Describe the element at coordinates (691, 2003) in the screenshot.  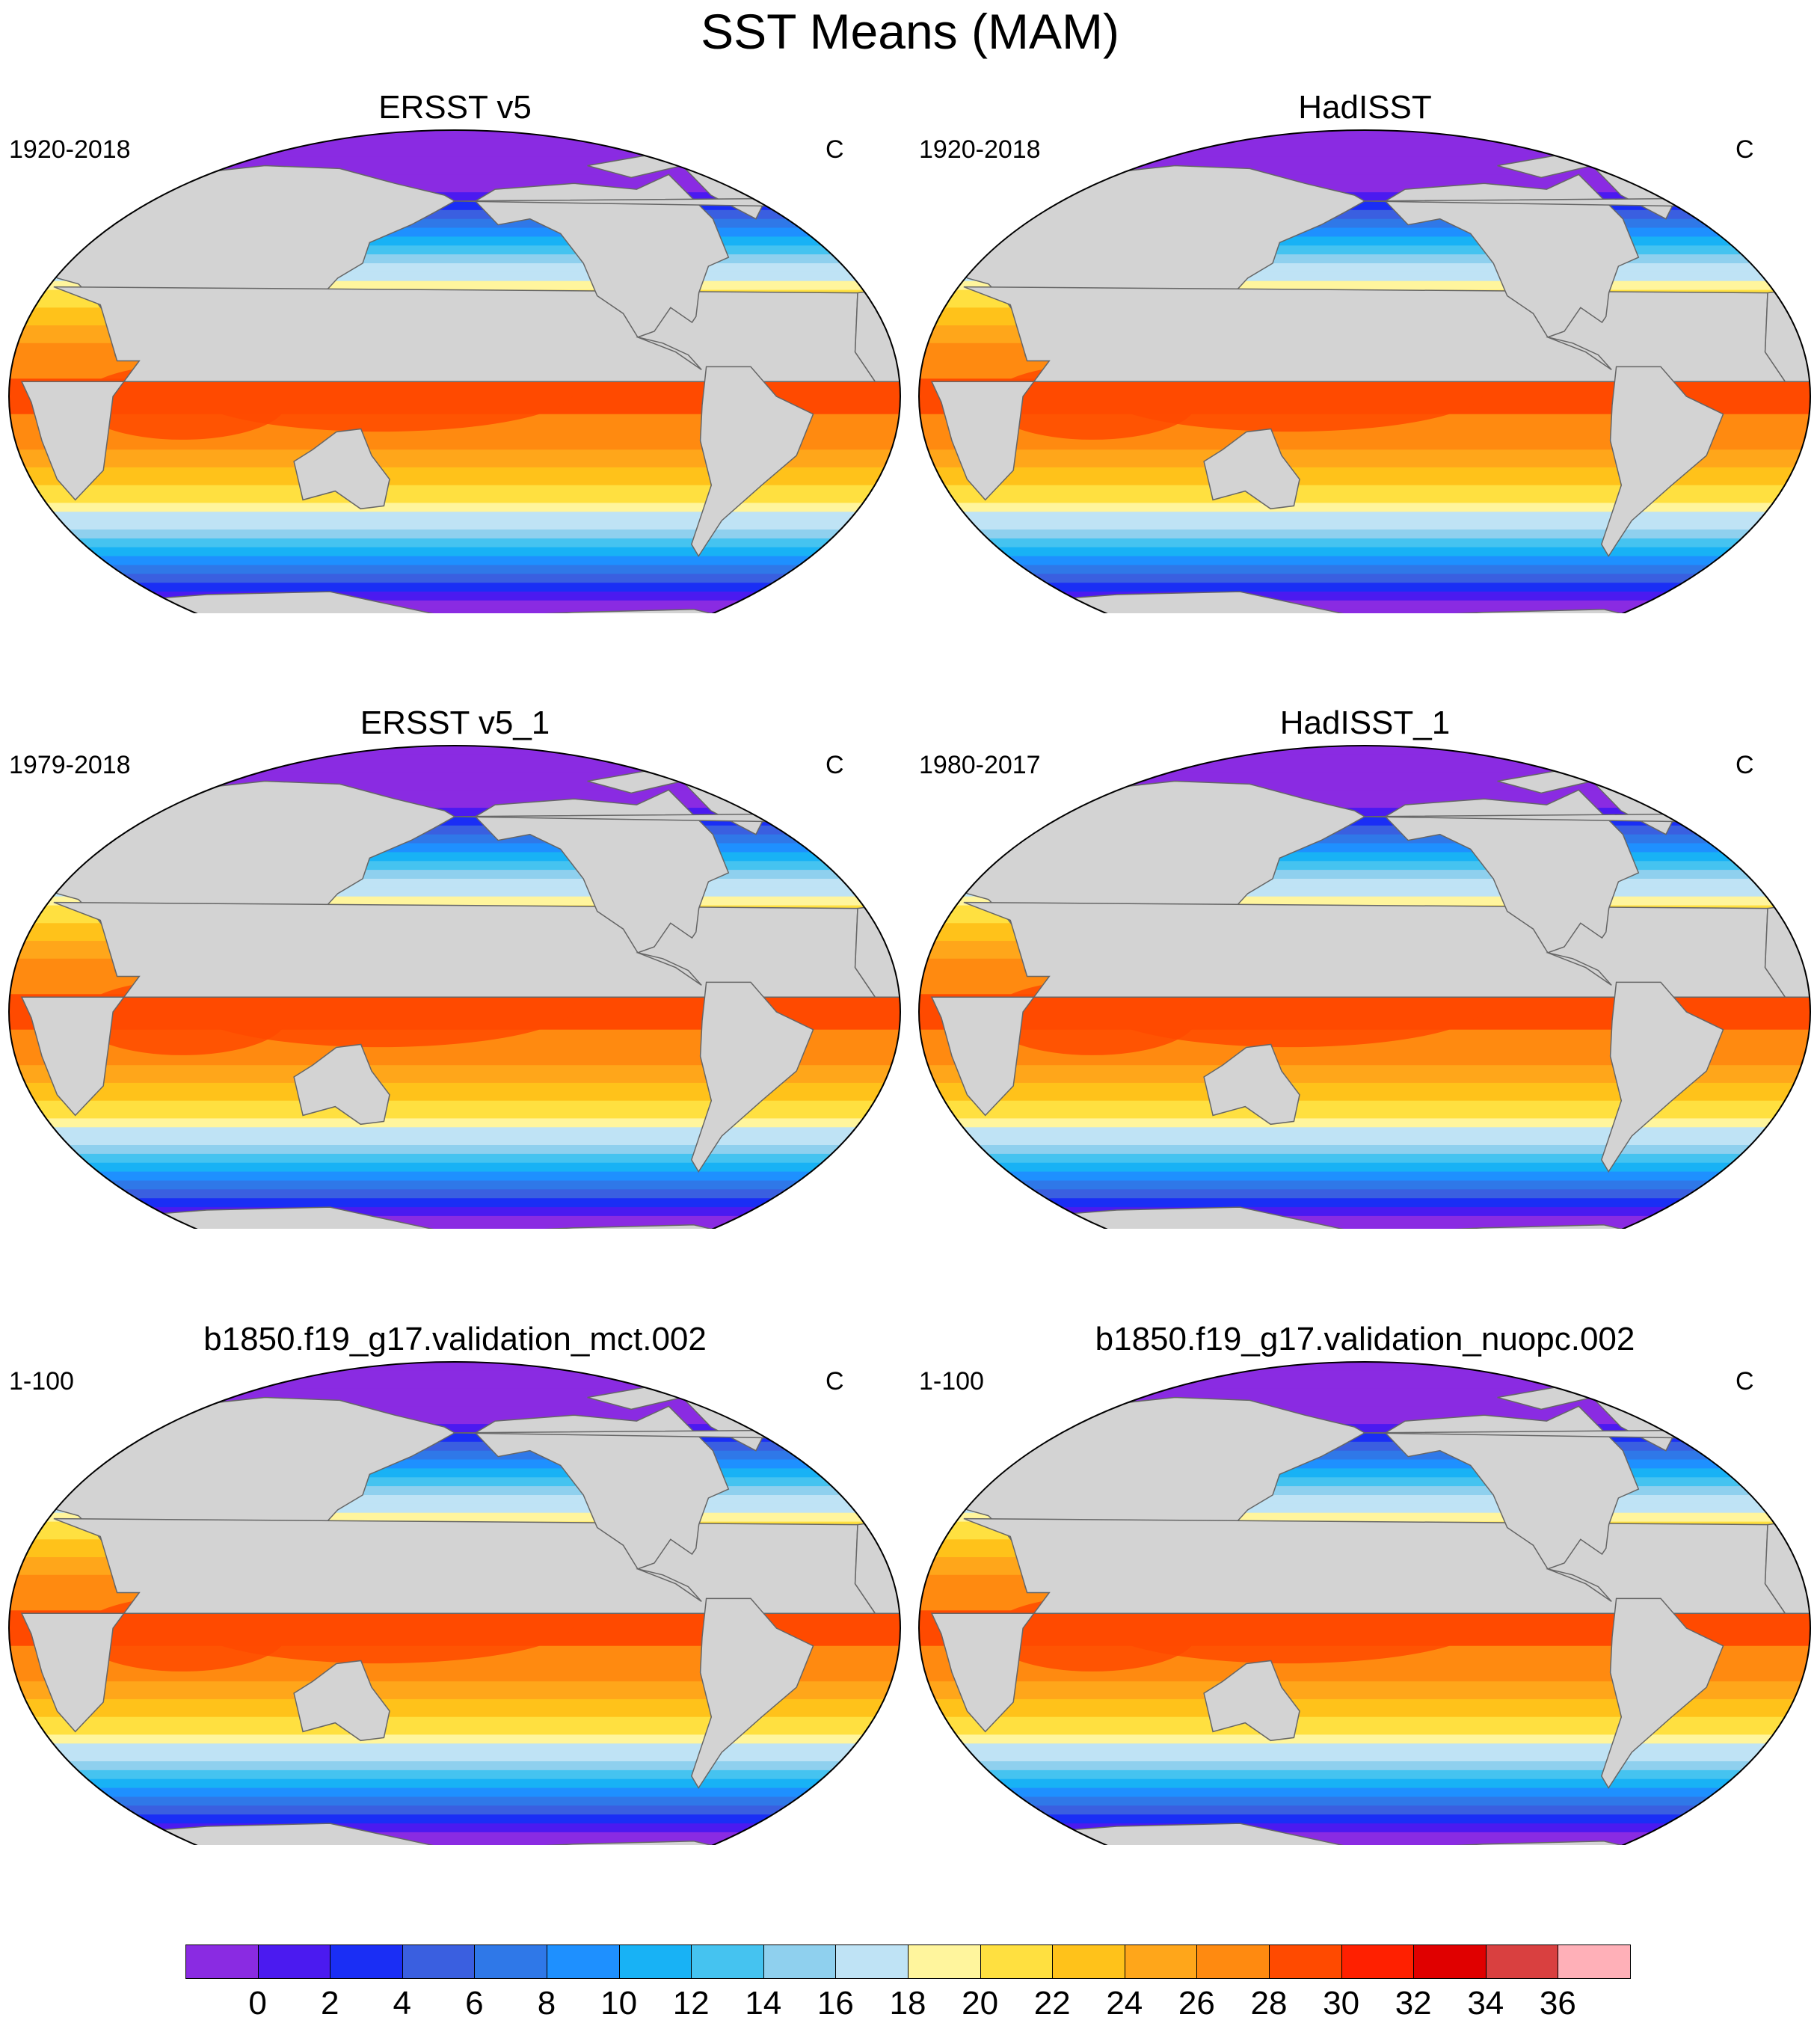
I see `colorbar-tick-label: 12` at that location.